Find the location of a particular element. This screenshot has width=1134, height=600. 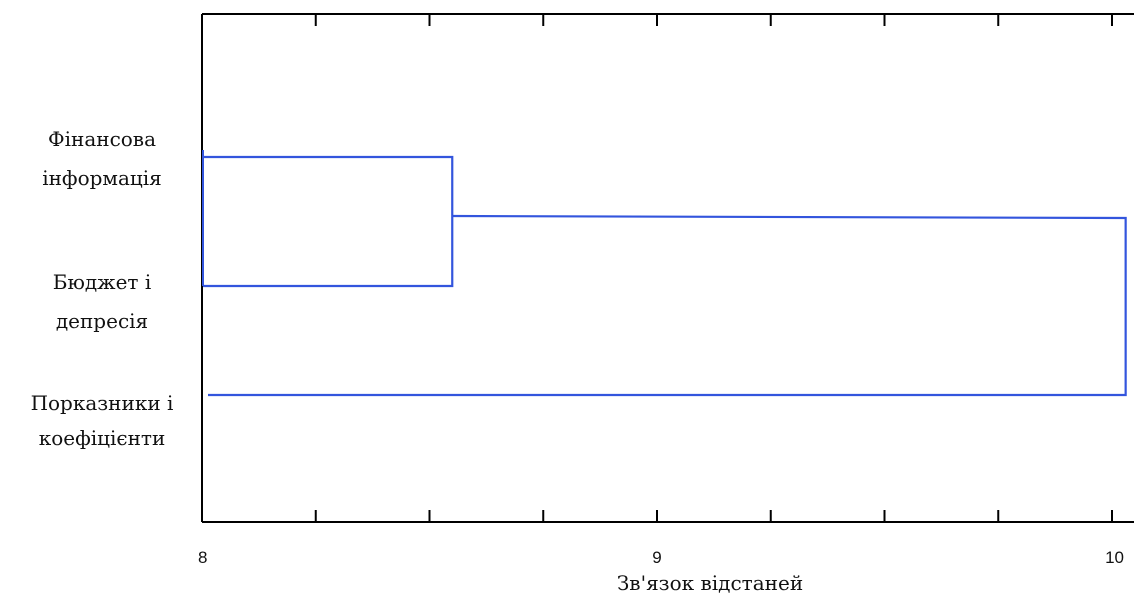

leaf-label-line: Порказники і is located at coordinates (102, 403).